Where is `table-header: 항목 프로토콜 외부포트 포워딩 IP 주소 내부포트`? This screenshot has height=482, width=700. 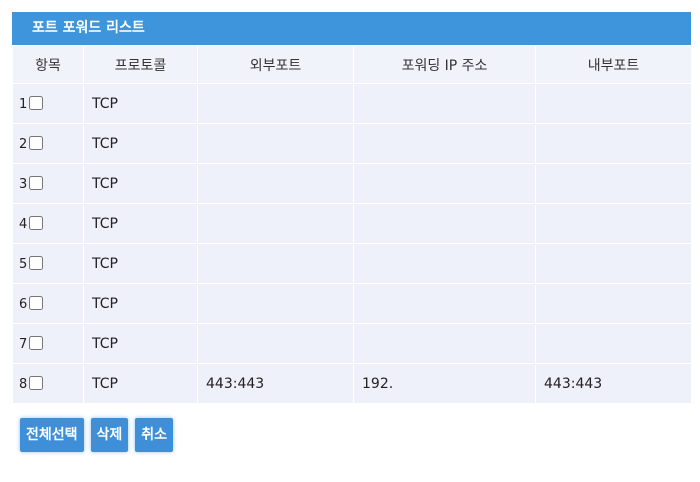
table-header: 항목 프로토콜 외부포트 포워딩 IP 주소 내부포트 is located at coordinates (352, 64).